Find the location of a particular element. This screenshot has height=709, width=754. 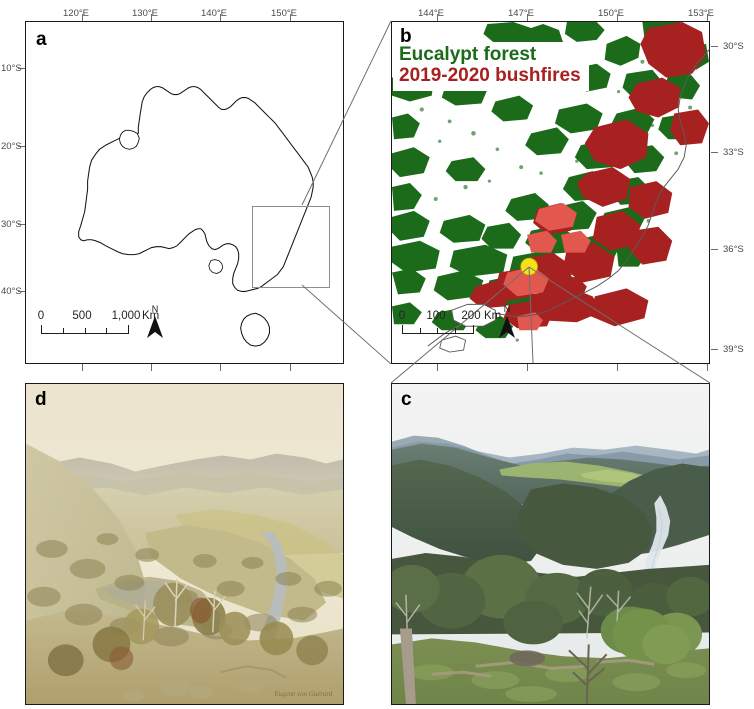

log-pile is located at coordinates (527, 658).